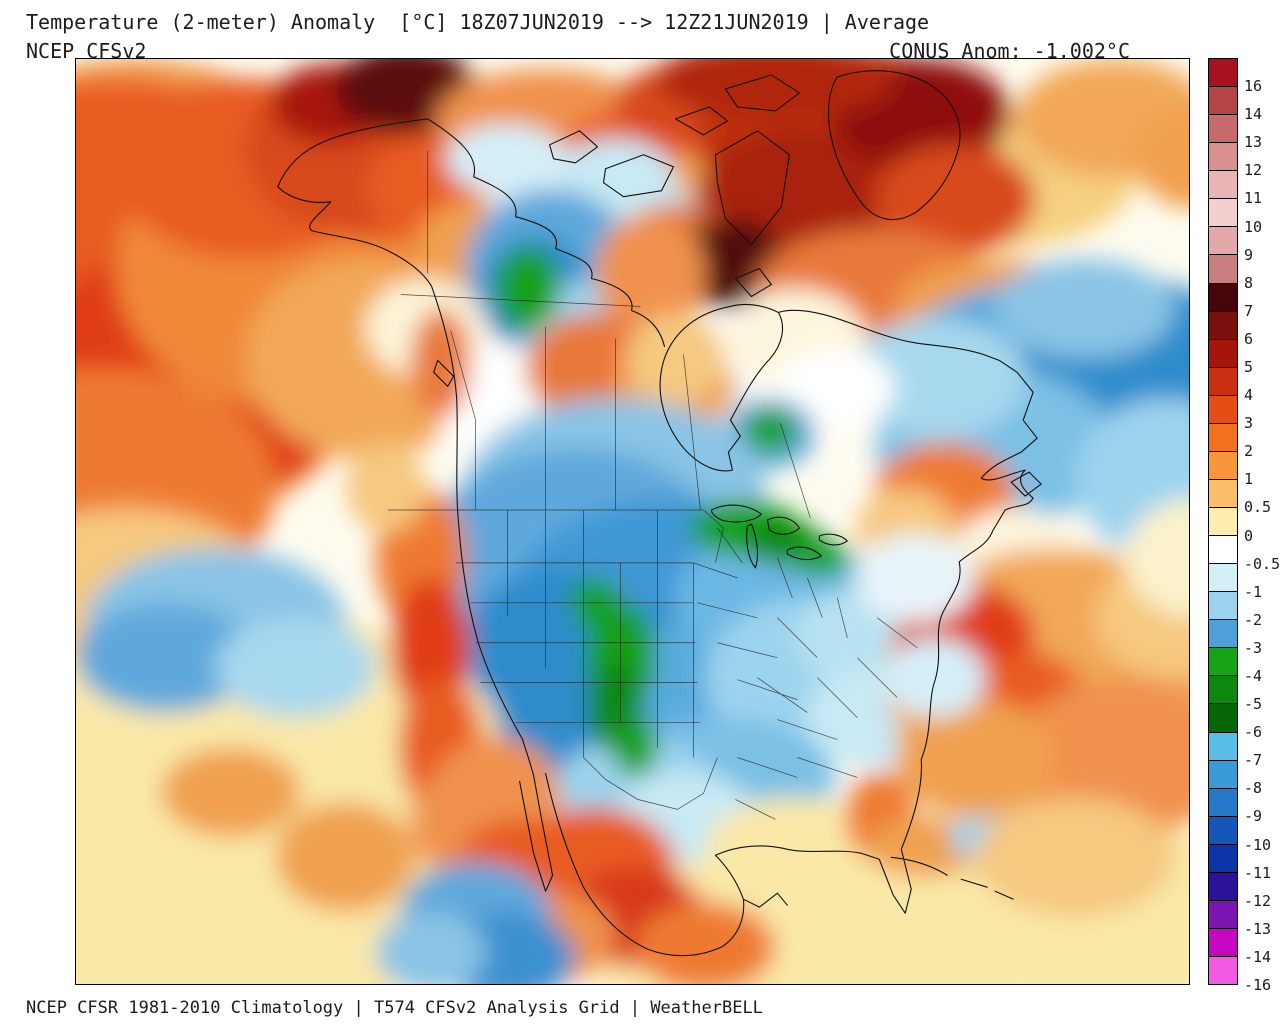  What do you see at coordinates (1249, 423) in the screenshot?
I see `colorbar-tick-label: 3` at bounding box center [1249, 423].